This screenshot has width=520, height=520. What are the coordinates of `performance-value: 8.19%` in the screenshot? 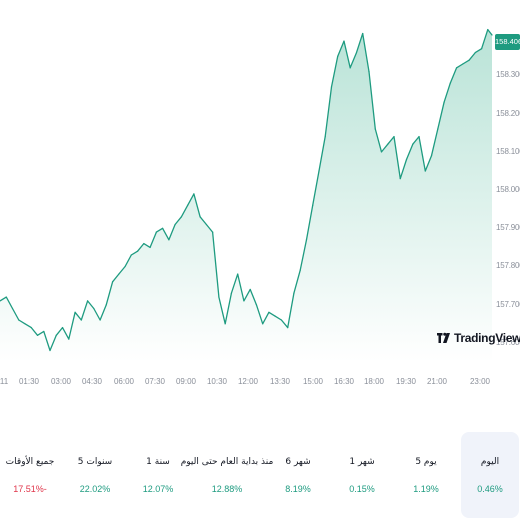 It's located at (298, 489).